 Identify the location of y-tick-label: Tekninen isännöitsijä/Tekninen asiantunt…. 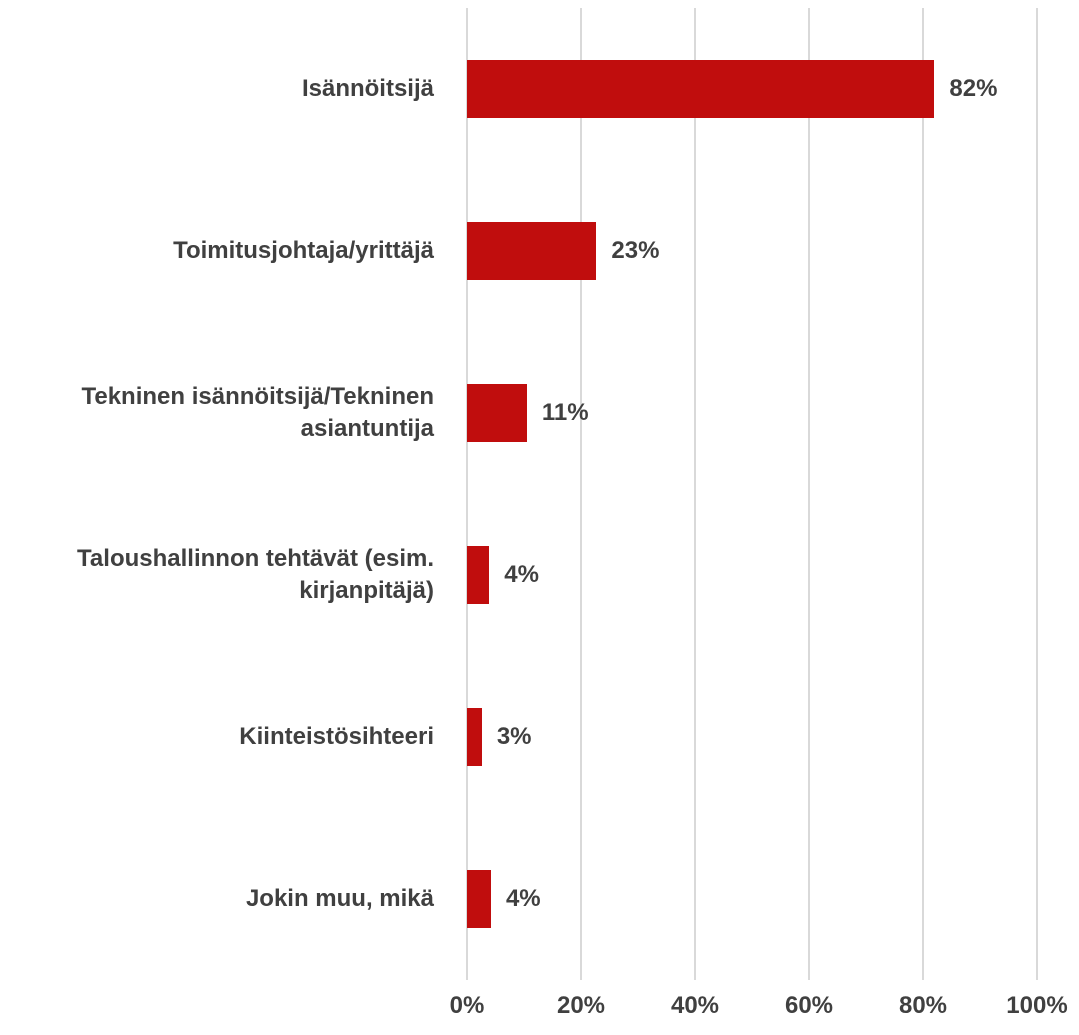
(257, 412).